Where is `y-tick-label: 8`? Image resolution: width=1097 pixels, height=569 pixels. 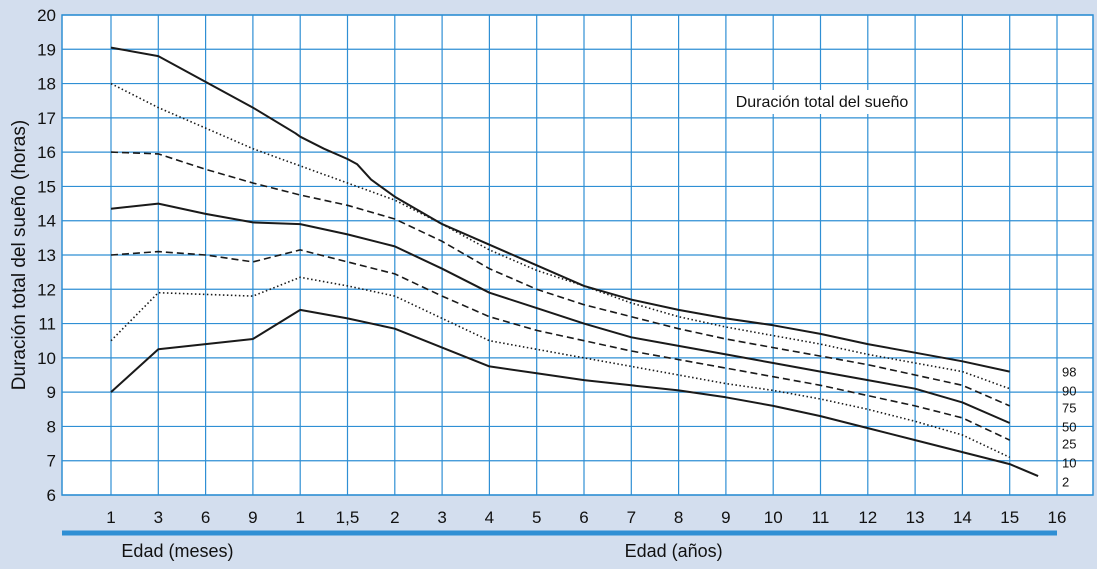 y-tick-label: 8 is located at coordinates (51, 426).